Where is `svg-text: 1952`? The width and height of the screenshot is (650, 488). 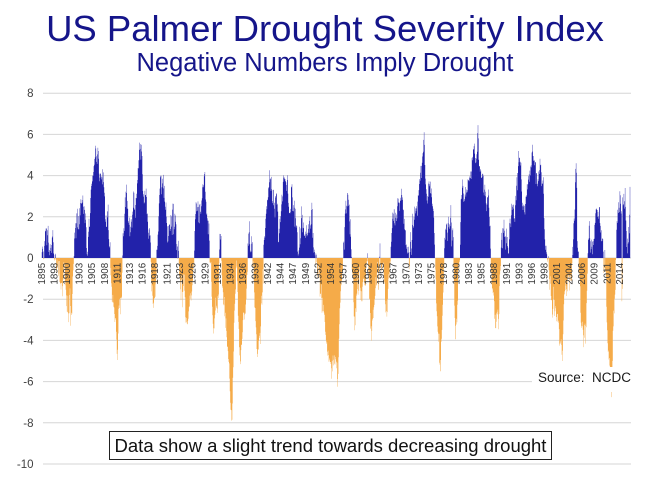
svg-text: 1952 is located at coordinates (318, 274).